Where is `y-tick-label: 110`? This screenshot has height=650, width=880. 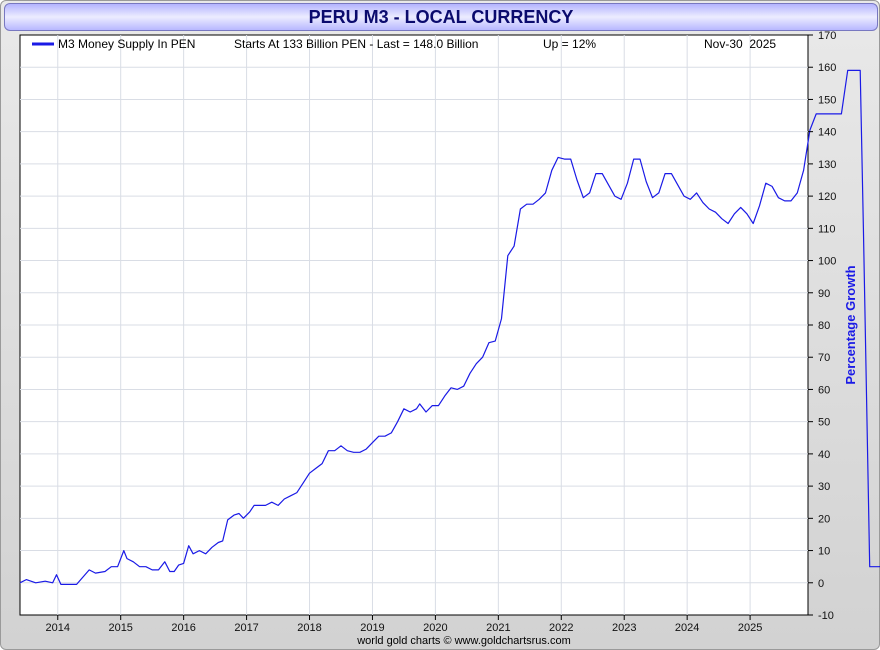
y-tick-label: 110 is located at coordinates (827, 229).